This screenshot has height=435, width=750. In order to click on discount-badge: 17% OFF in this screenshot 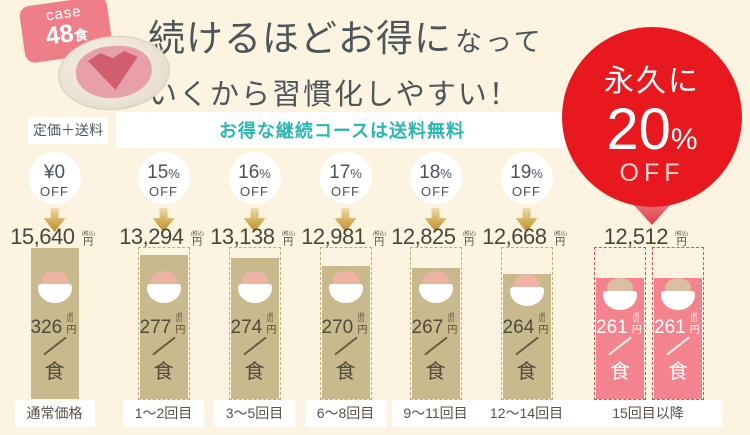, I will do `click(345, 178)`.